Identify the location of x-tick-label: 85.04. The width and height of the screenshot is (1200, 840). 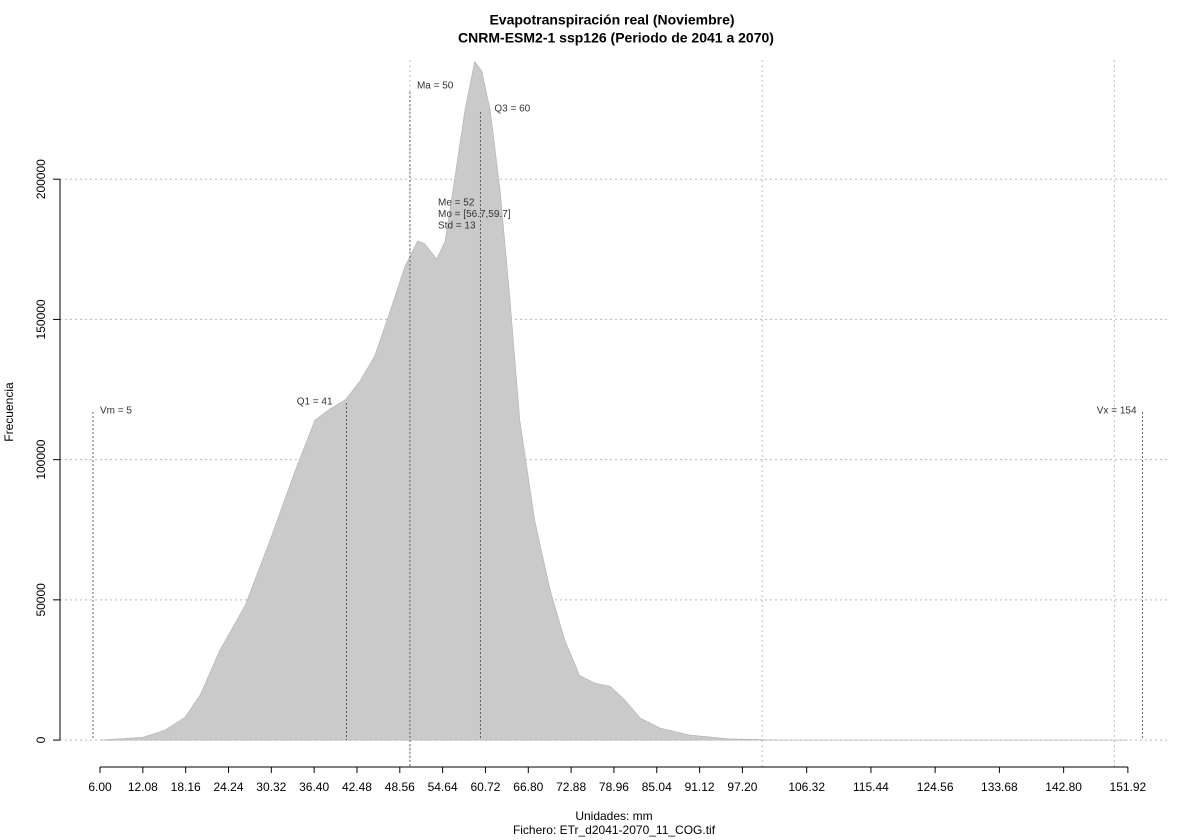
(657, 787).